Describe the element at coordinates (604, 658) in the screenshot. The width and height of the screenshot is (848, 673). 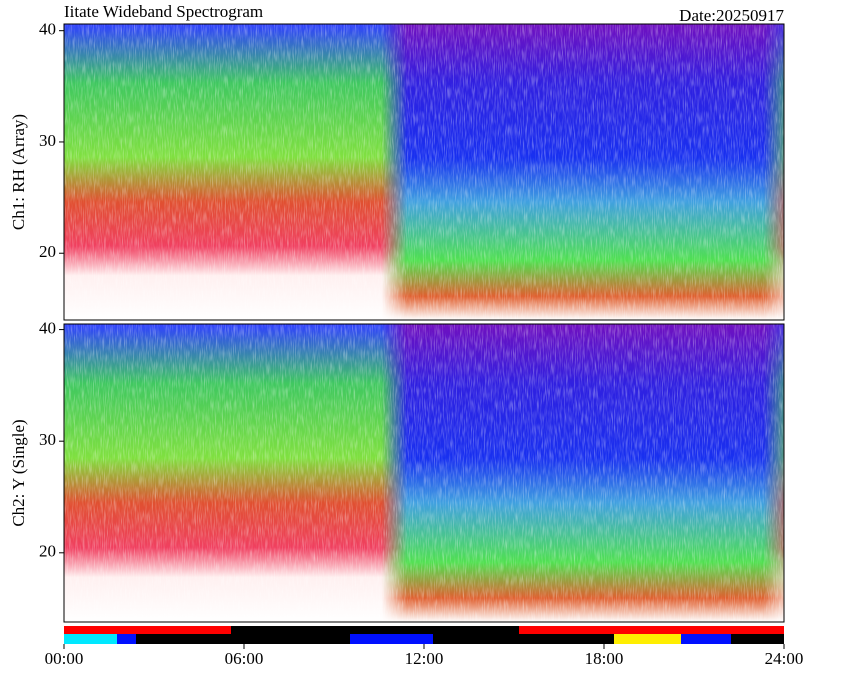
I see `x-tick-label: 18:00` at that location.